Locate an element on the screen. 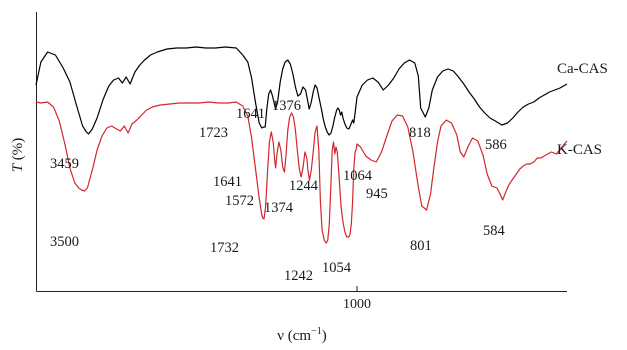 The height and width of the screenshot is (350, 627). peak-label-k-cas-1242: 1242 is located at coordinates (298, 276).